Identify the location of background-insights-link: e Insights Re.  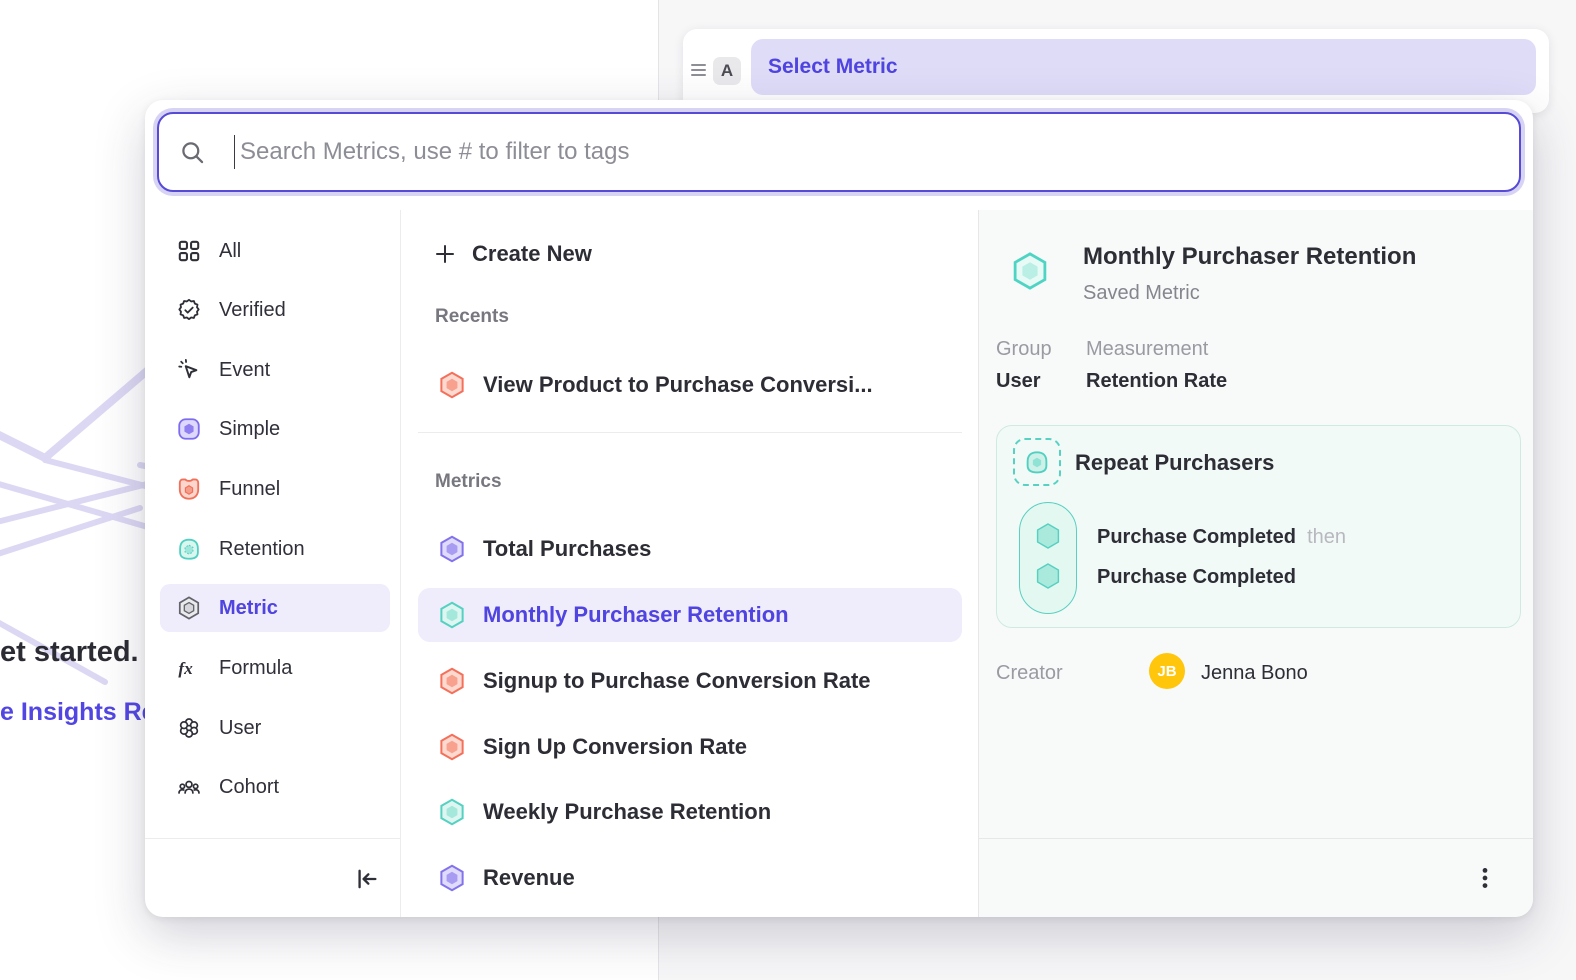
(78, 712).